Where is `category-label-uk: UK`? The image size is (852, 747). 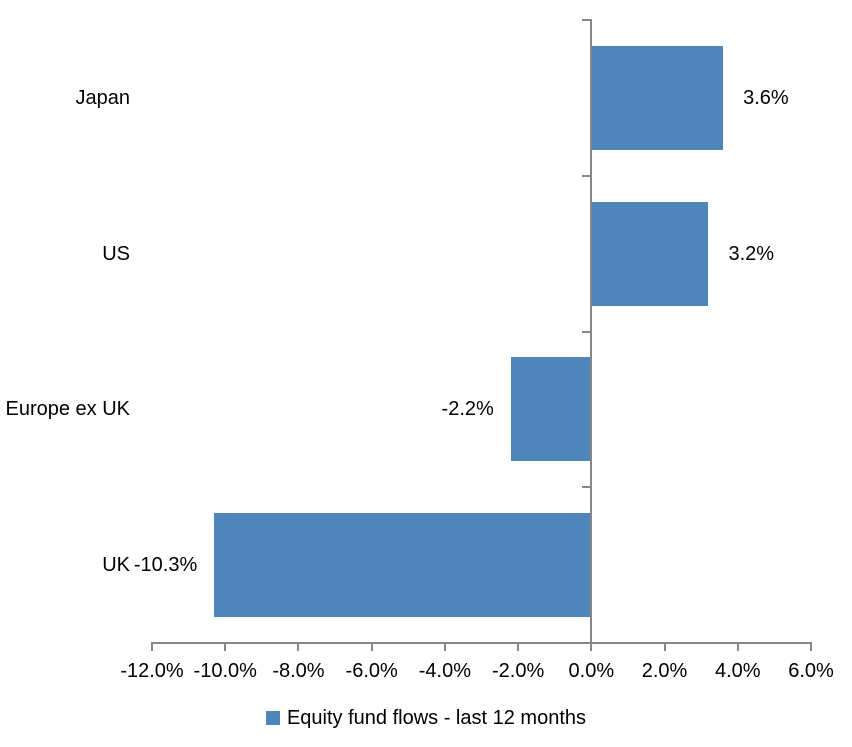
category-label-uk: UK is located at coordinates (116, 565).